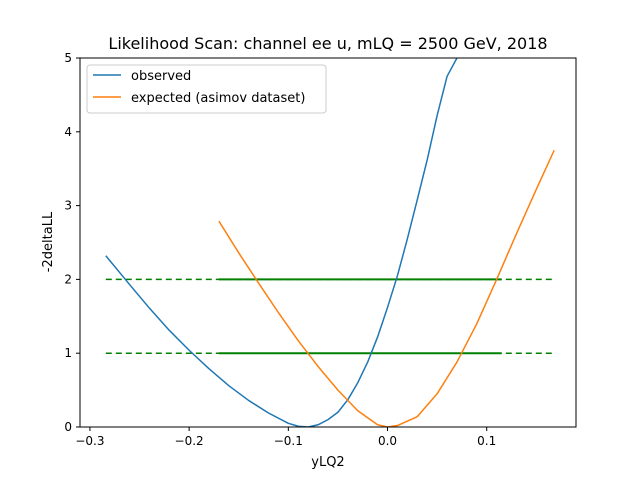 The width and height of the screenshot is (640, 480). Describe the element at coordinates (218, 98) in the screenshot. I see `legend-label-expected: expected (asimov dataset)` at that location.